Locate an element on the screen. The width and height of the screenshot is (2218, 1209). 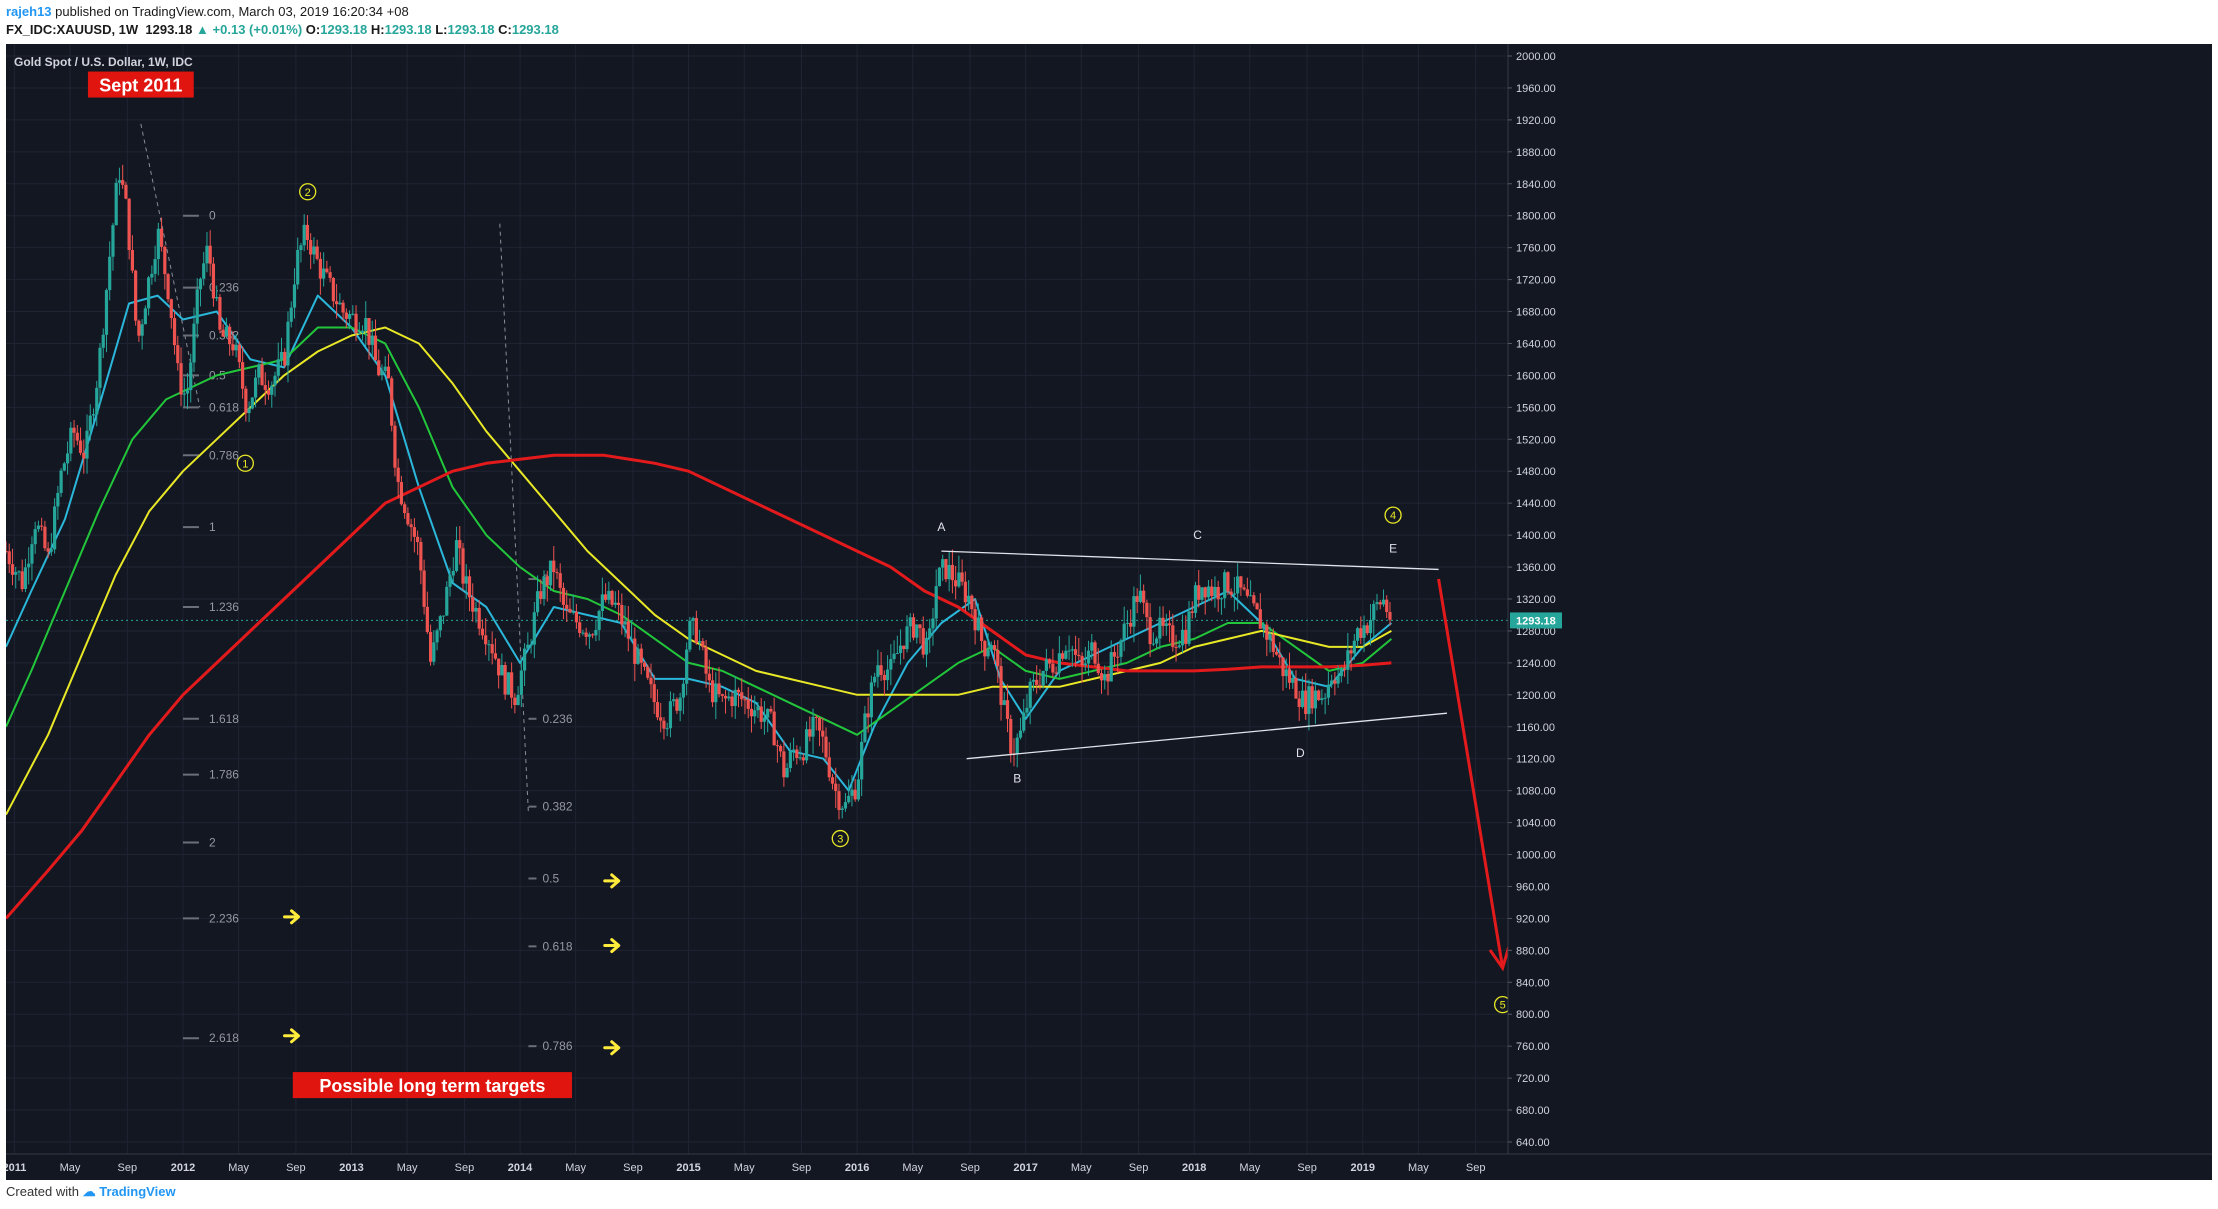
time-tick-label: 2017 is located at coordinates (1025, 1168).